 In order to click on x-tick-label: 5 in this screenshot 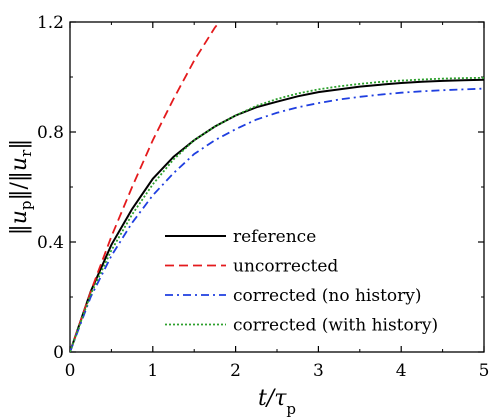, I will do `click(484, 371)`.